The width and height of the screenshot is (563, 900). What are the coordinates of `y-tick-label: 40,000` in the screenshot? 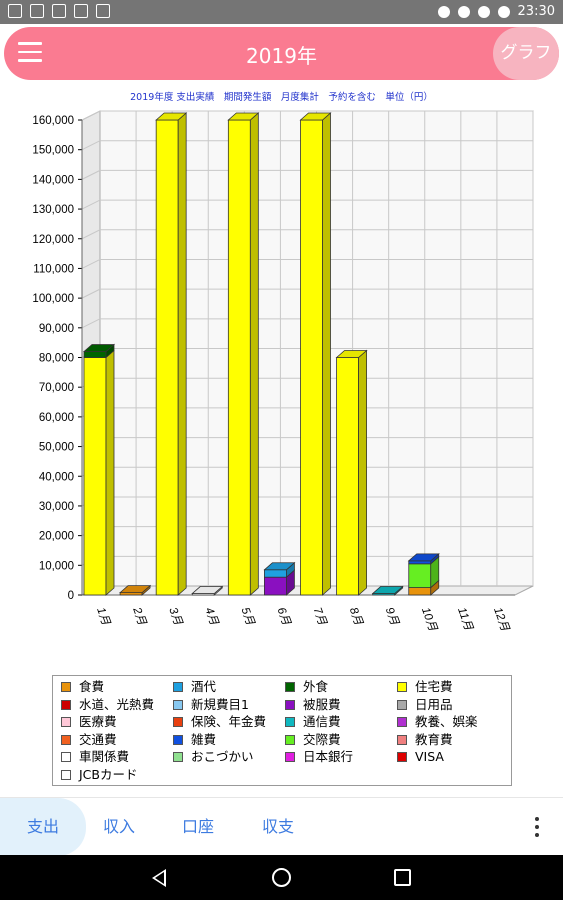 It's located at (56, 477).